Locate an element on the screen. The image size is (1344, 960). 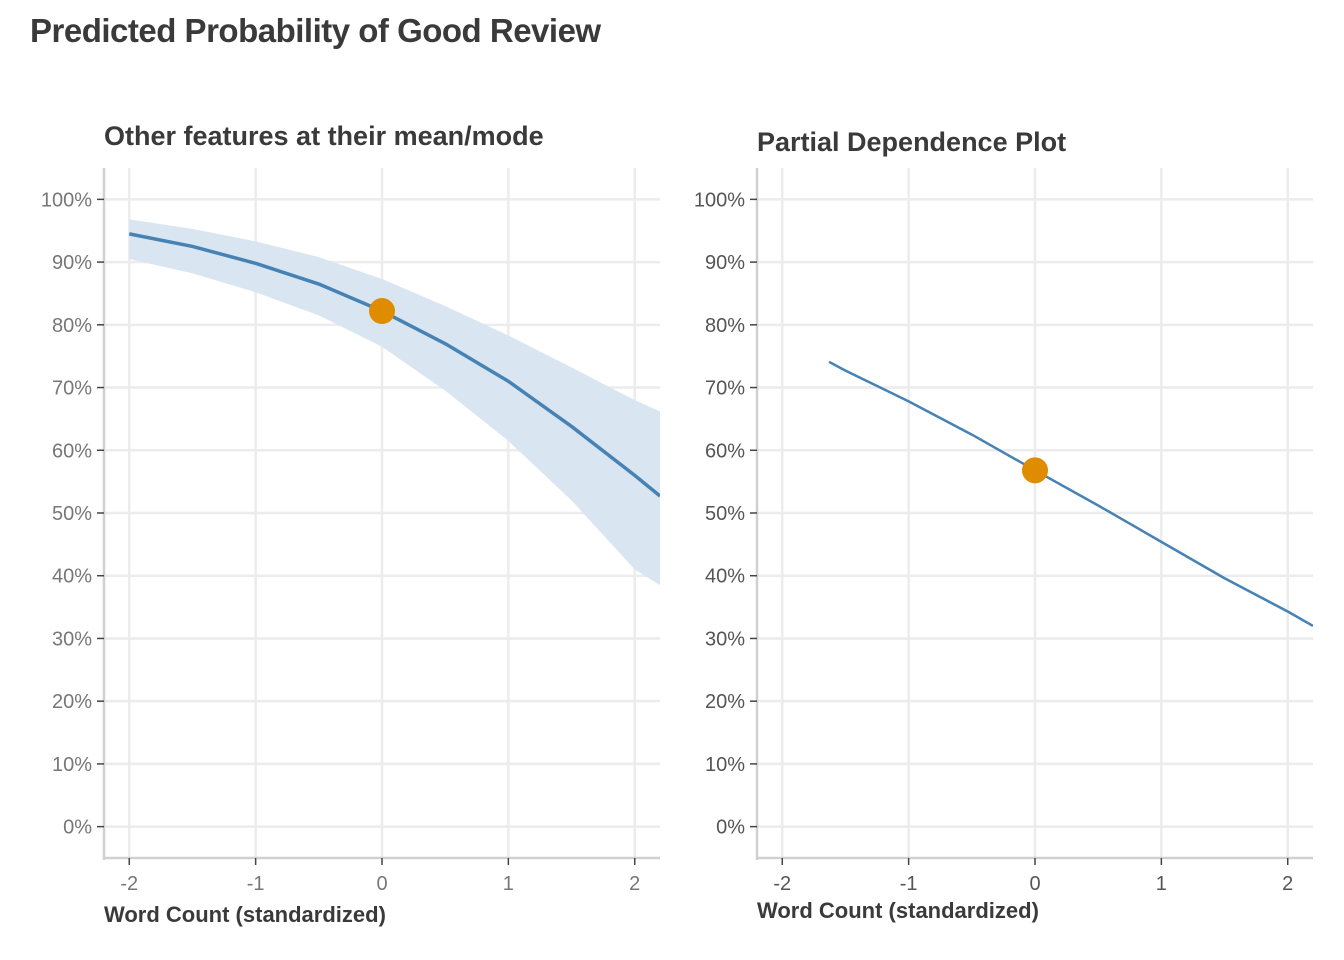
plot-area is located at coordinates (1070, 493).